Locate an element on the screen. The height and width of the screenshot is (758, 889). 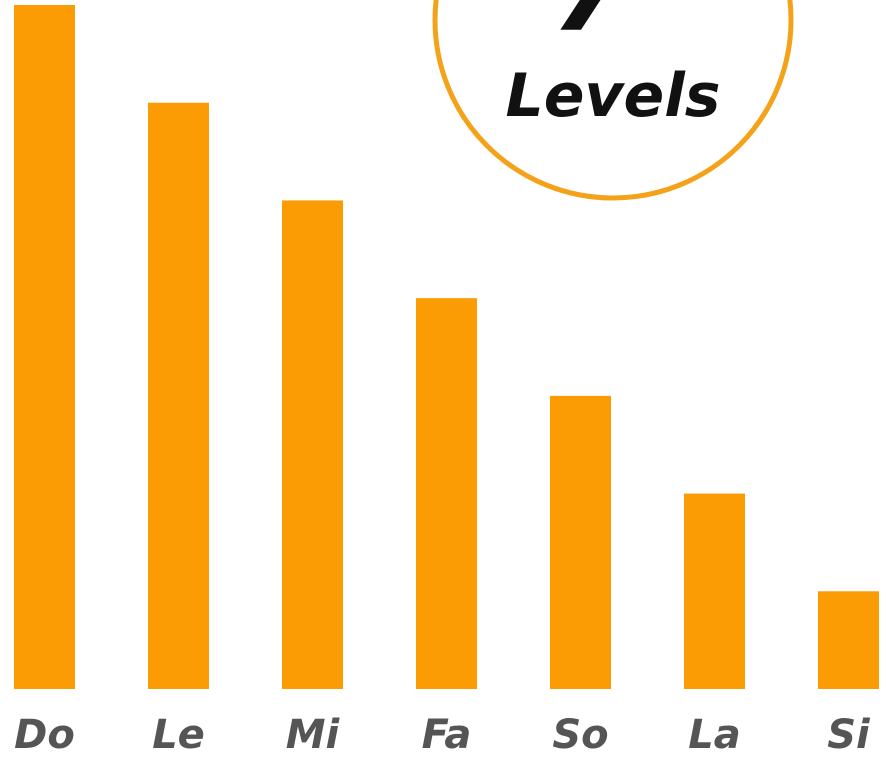
bar-so is located at coordinates (580, 542).